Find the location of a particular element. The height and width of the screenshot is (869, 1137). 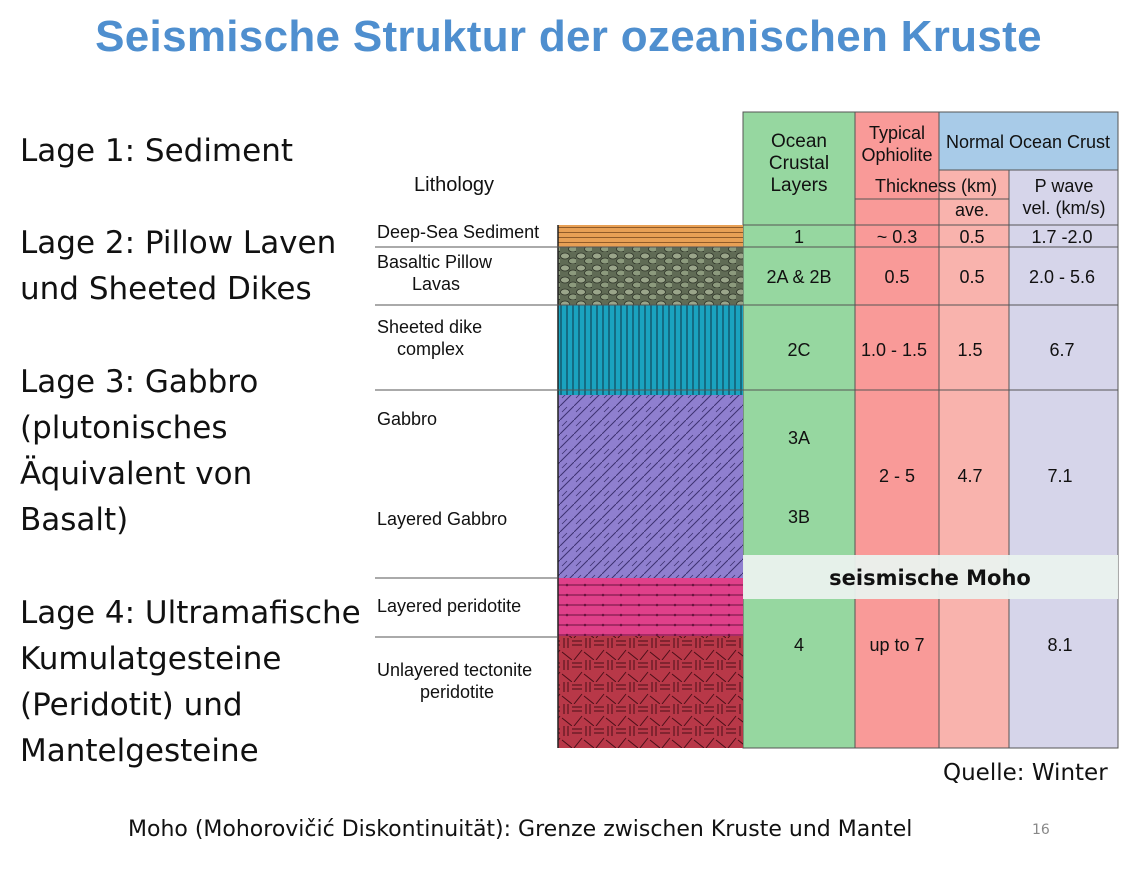

pwave-header: vel. (km/s) is located at coordinates (1064, 208).